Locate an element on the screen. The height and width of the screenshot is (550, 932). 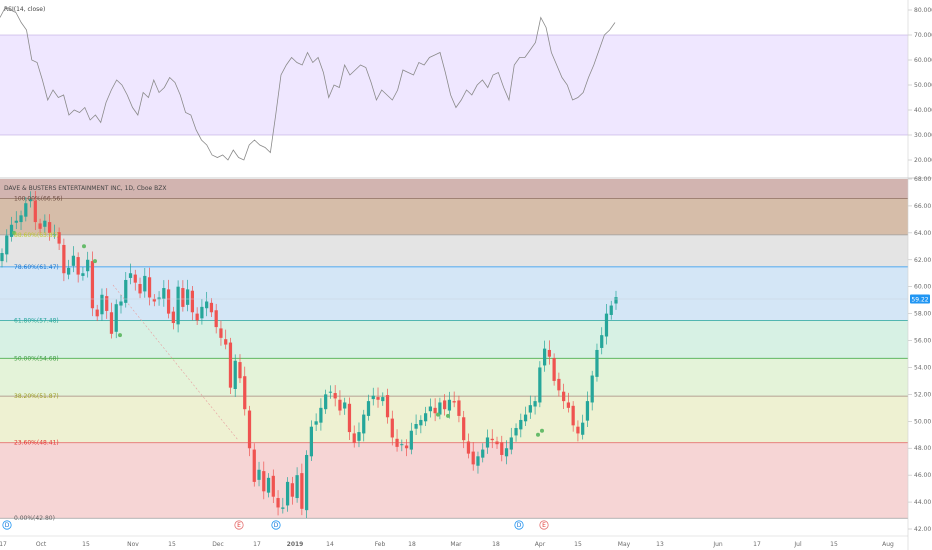
marker-letter: E is located at coordinates (544, 525).